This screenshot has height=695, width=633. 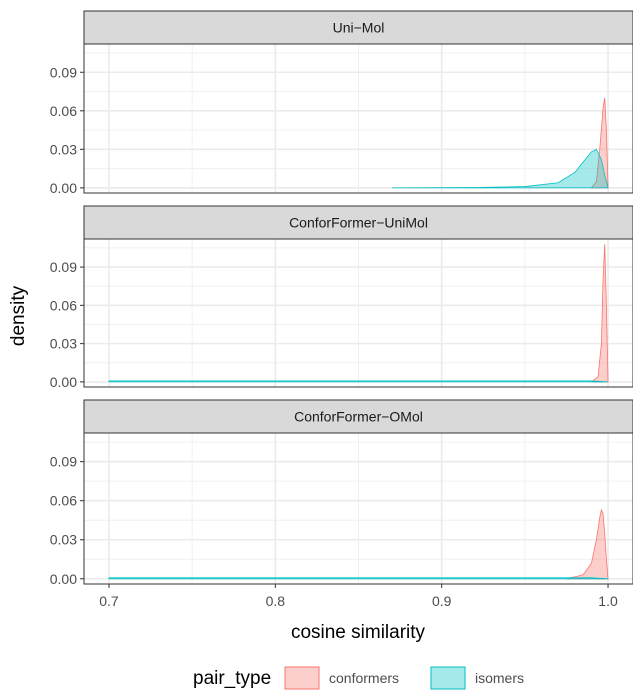 I want to click on x-tick-label: 0.7, so click(x=109, y=601).